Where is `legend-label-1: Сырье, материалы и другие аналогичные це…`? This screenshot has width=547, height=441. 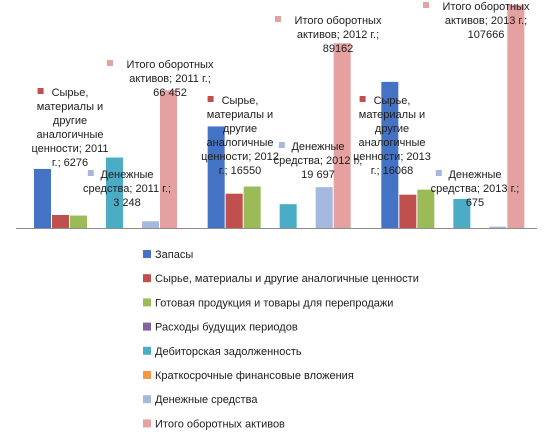
legend-label-1: Сырье, материалы и другие аналогичные це… is located at coordinates (287, 279).